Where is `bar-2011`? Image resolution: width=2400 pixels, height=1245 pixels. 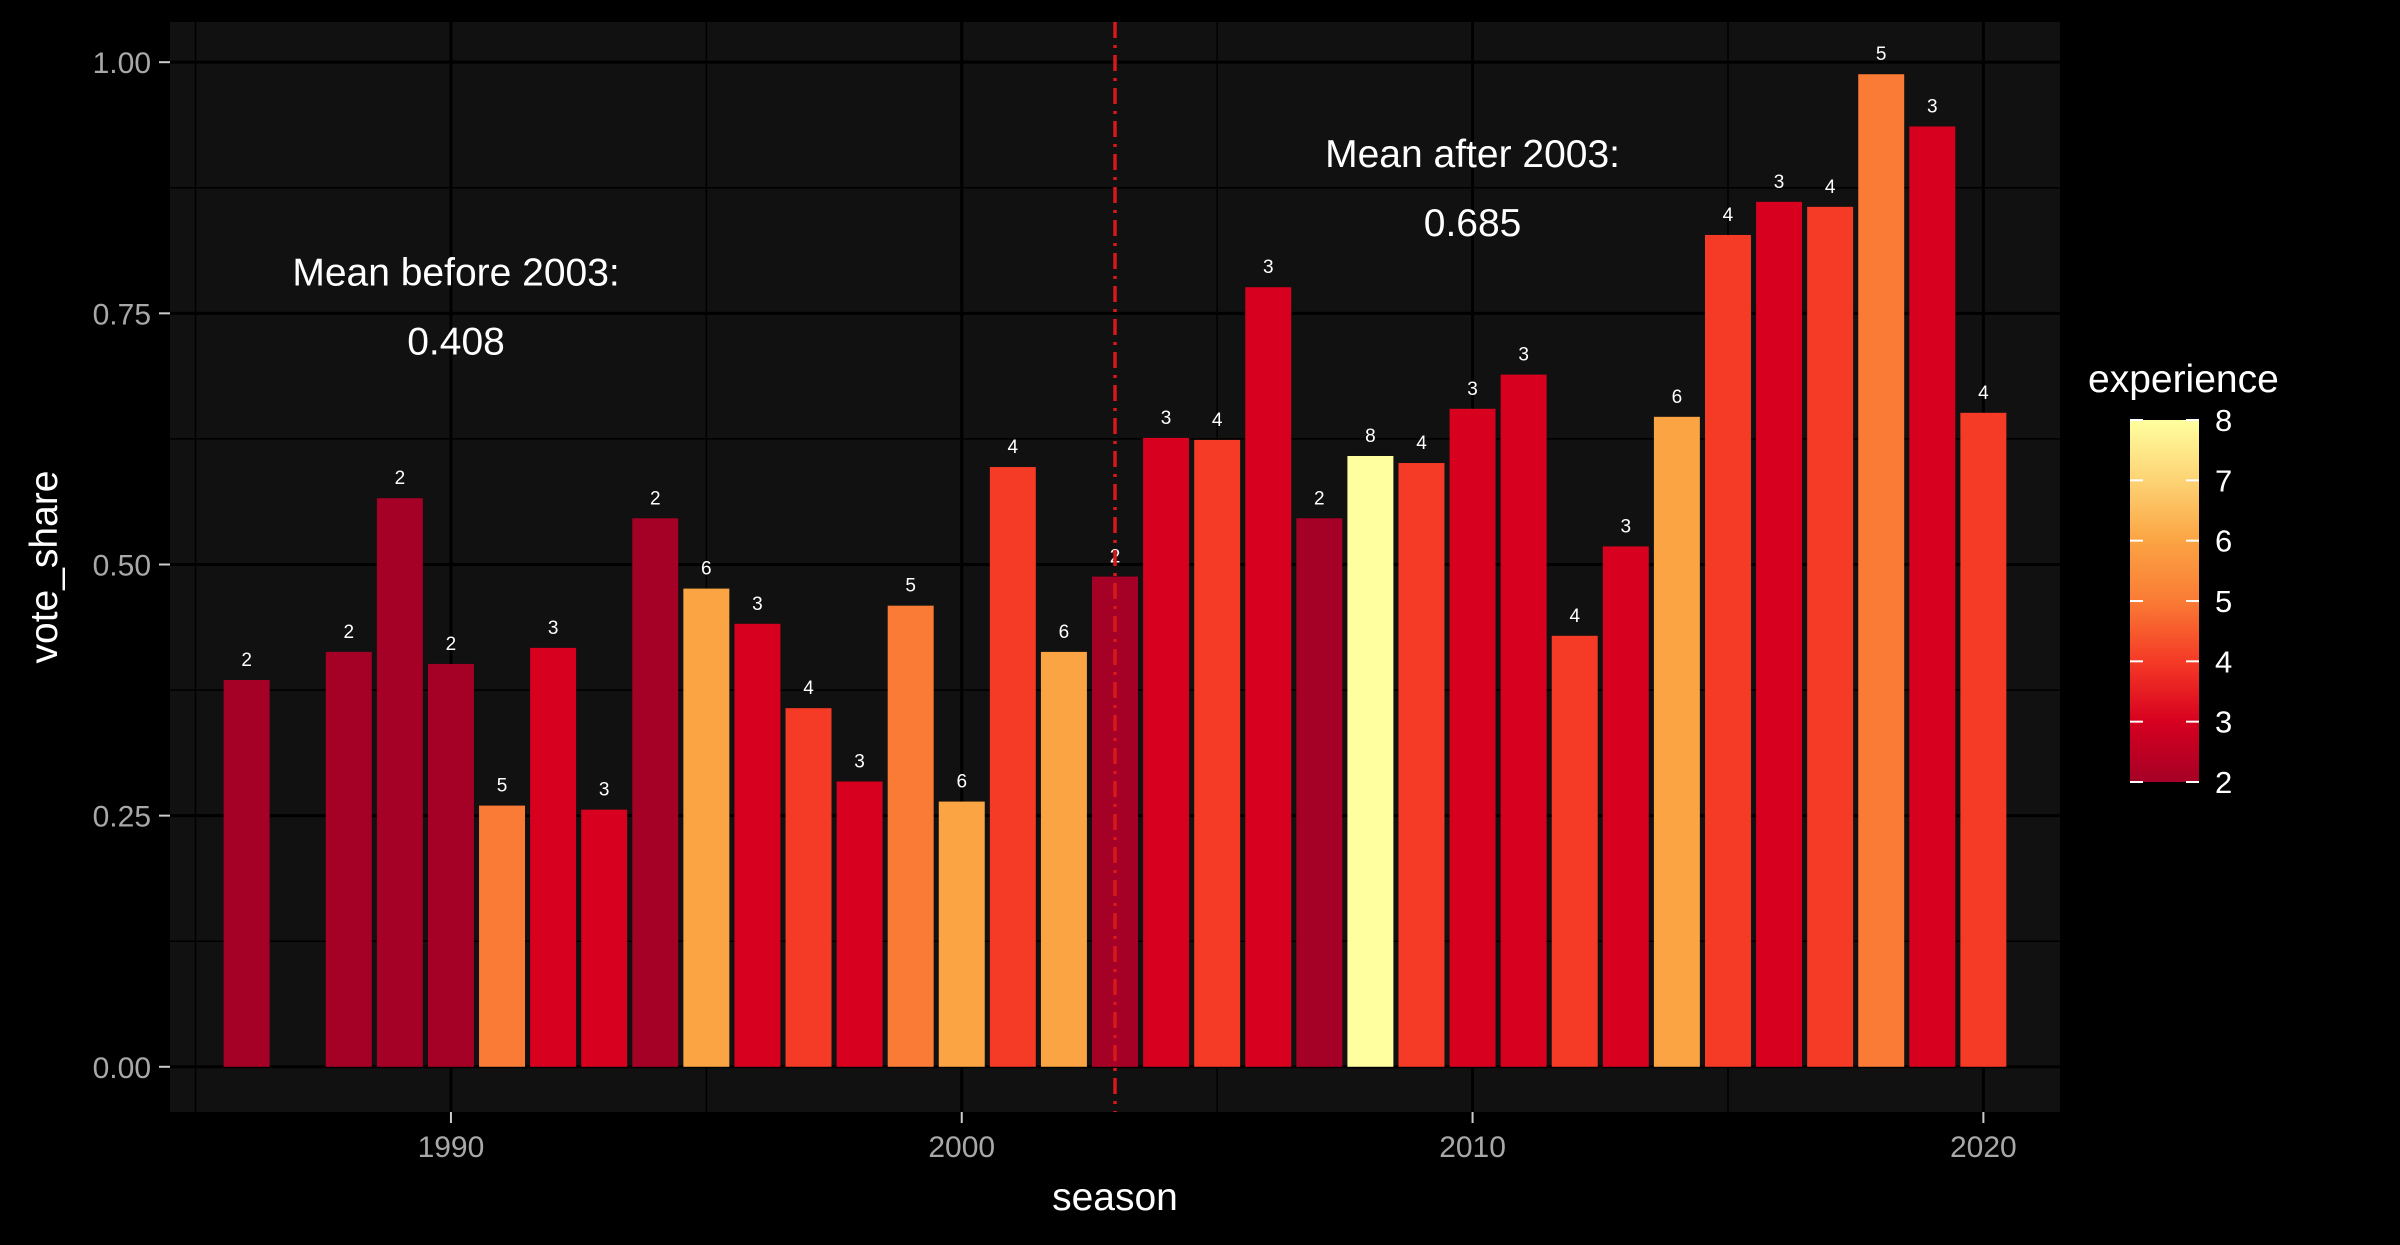 bar-2011 is located at coordinates (1523, 720).